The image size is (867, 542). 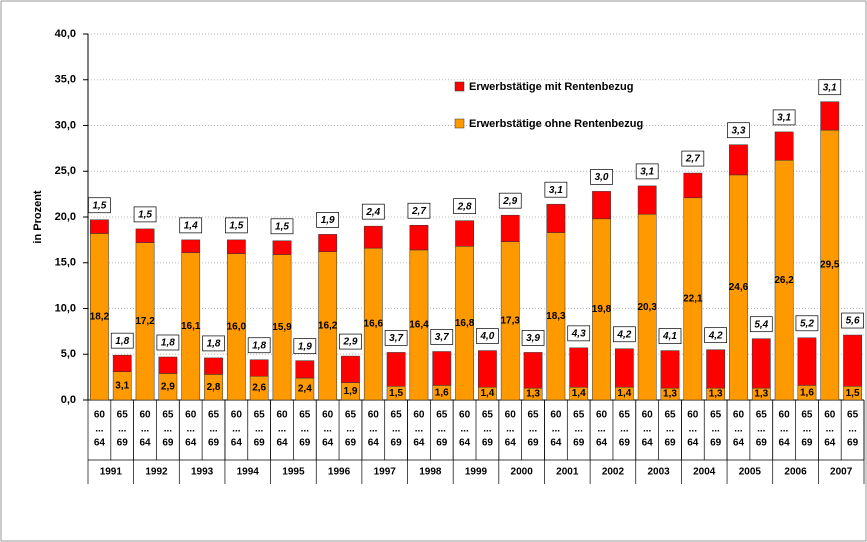 I want to click on value-label: 20,3, so click(x=647, y=307).